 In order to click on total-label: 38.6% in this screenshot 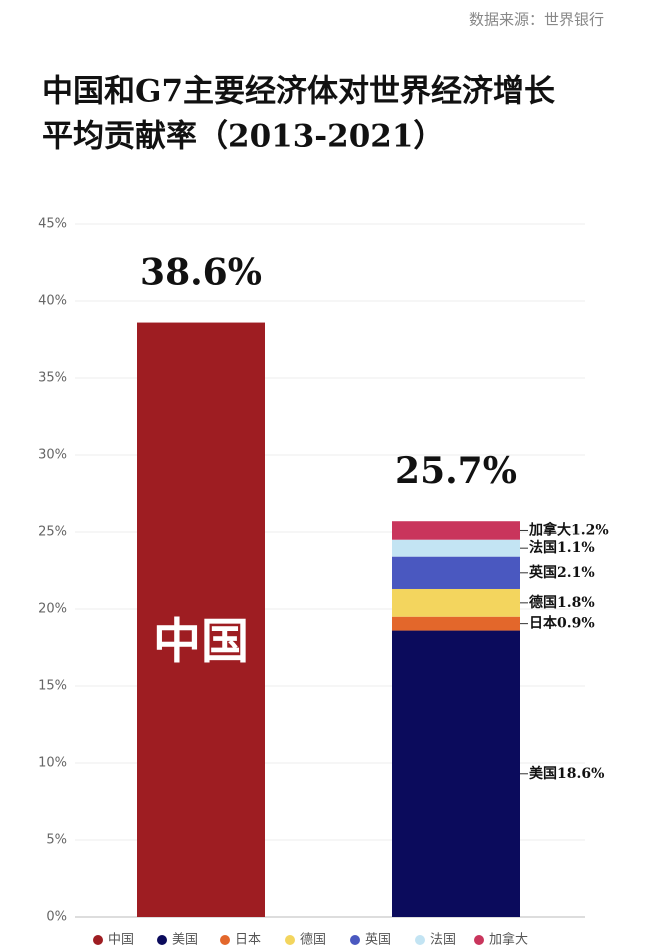, I will do `click(201, 273)`.